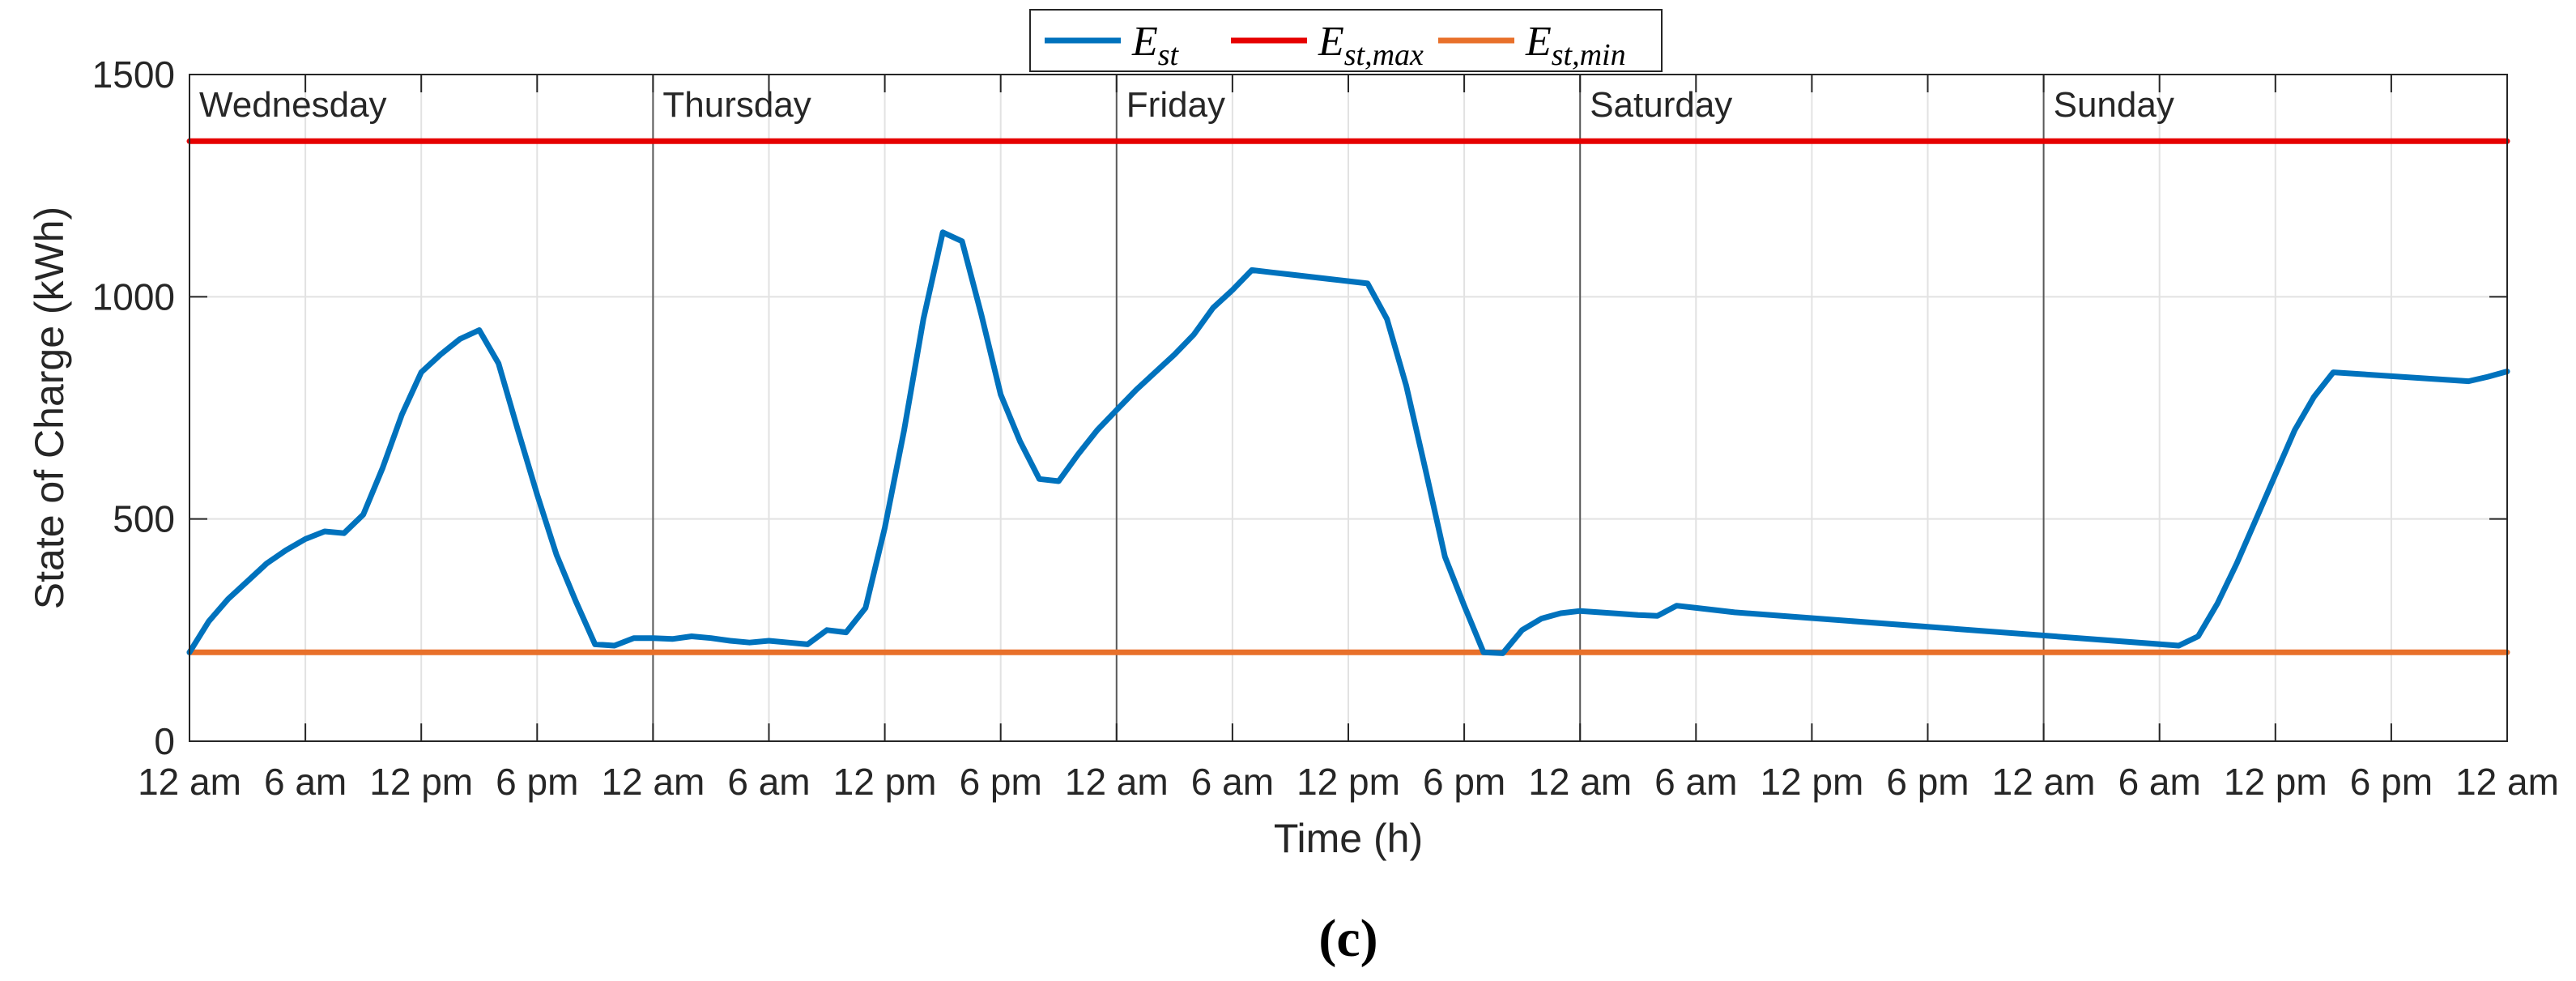 This screenshot has width=2576, height=981. What do you see at coordinates (421, 782) in the screenshot?
I see `x-tick-label-2: 12 pm` at bounding box center [421, 782].